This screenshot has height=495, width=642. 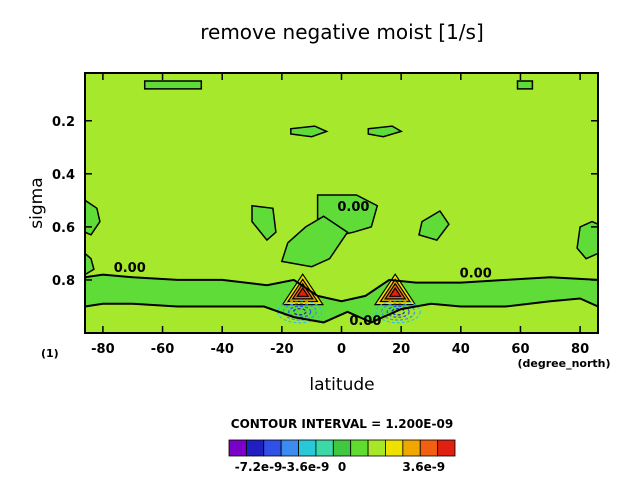 I want to click on x-tick-label: 20, so click(x=401, y=349).